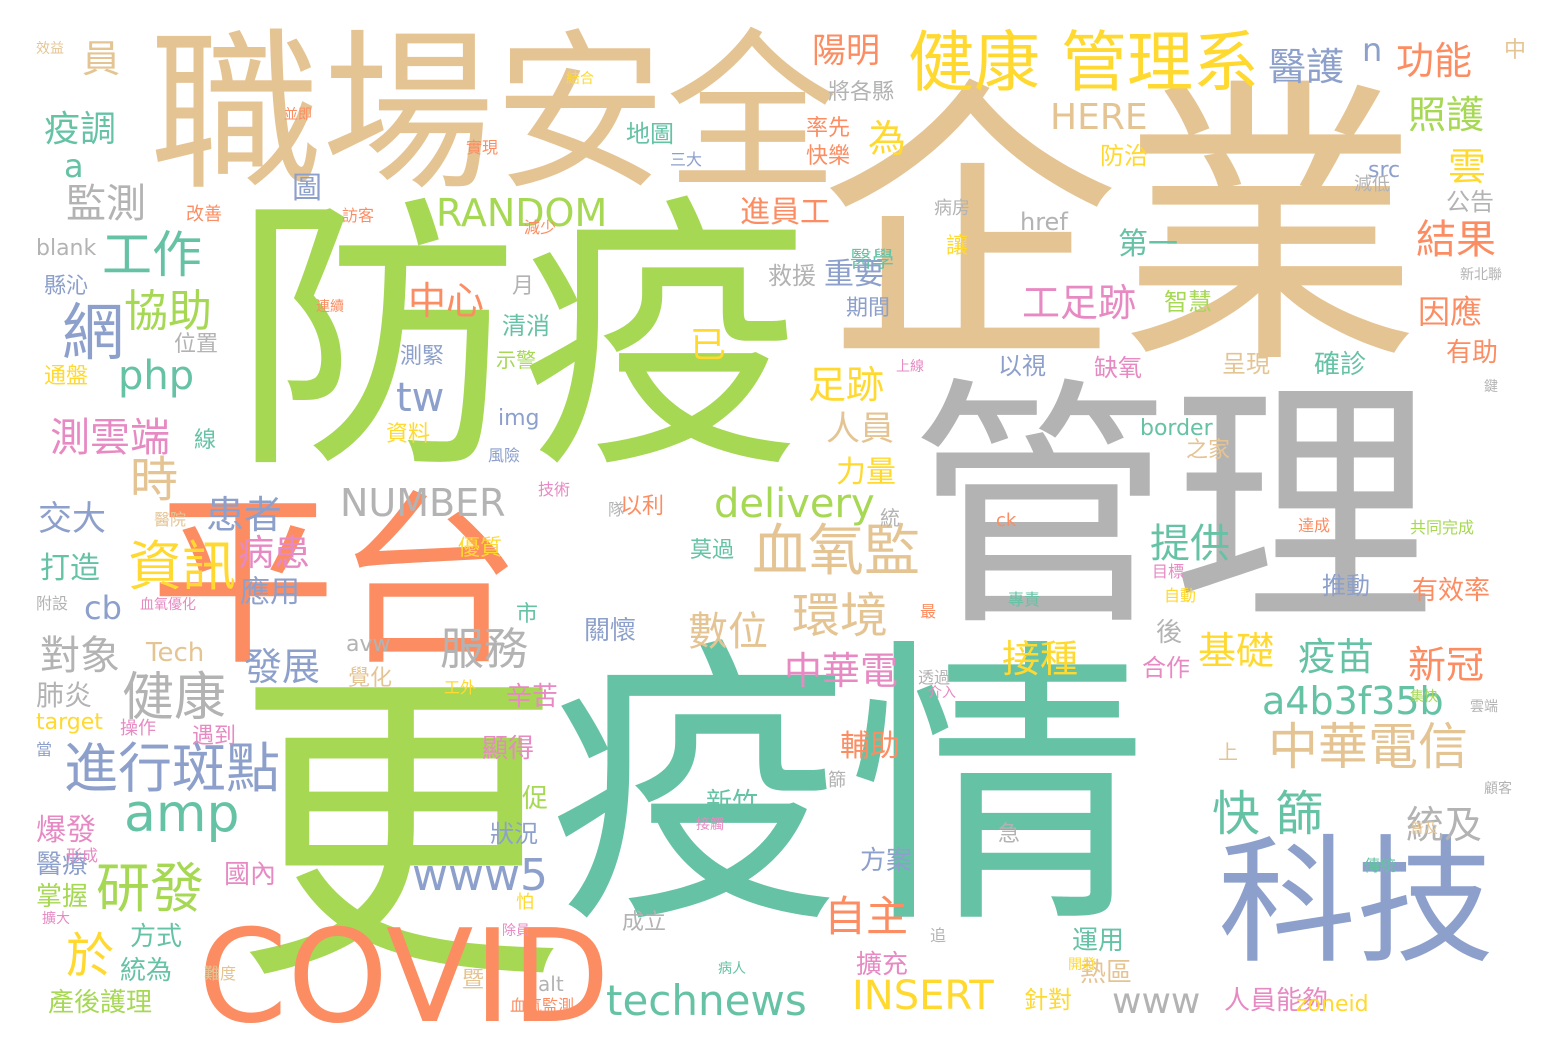  I want to click on word: 結合, so click(580, 79).